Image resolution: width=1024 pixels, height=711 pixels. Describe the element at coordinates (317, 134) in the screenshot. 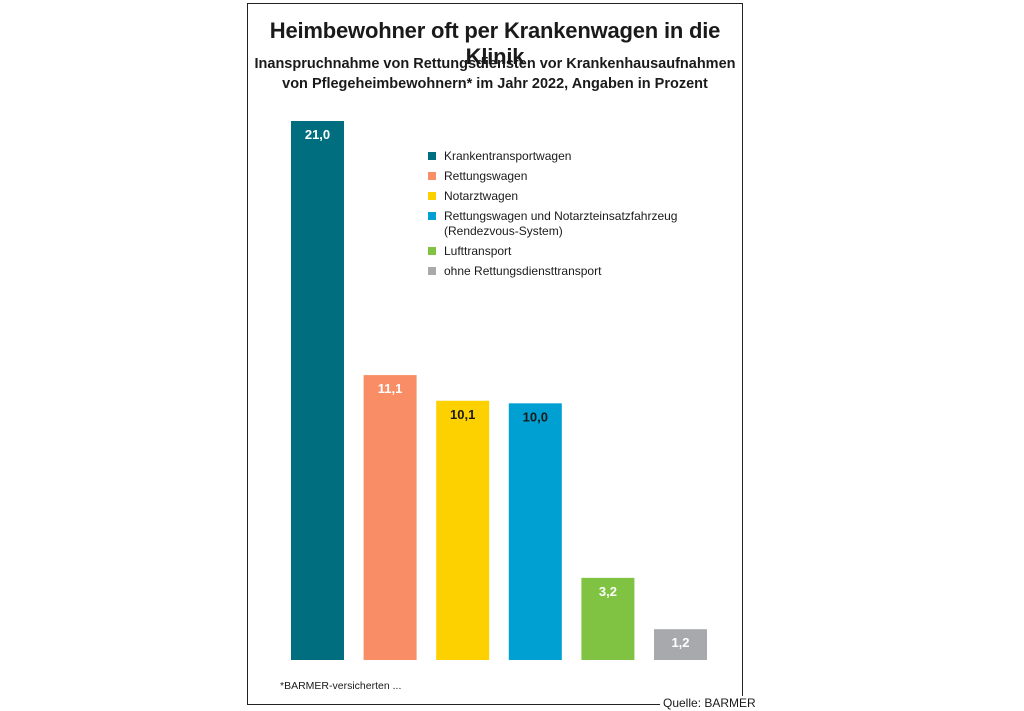

I see `bar-value-label-1: 21,0` at that location.